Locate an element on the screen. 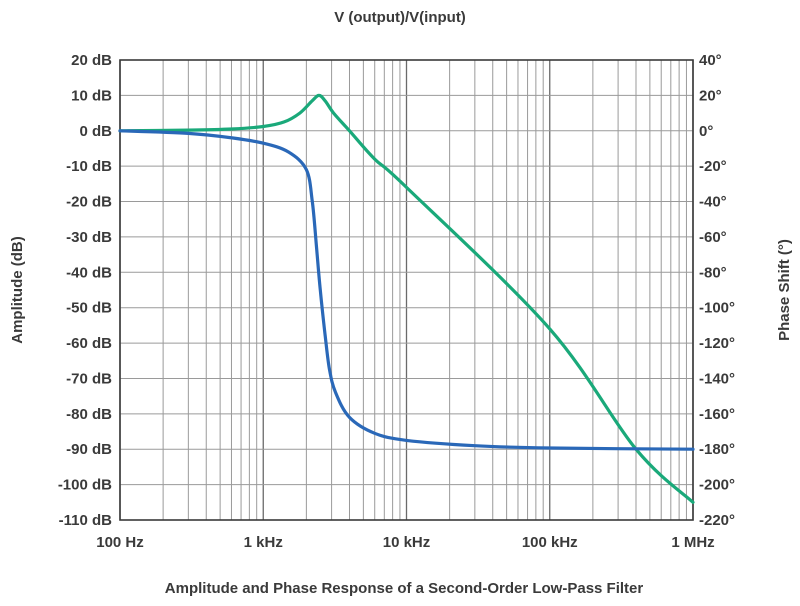 The image size is (800, 606). x-tick-label: 1 MHz is located at coordinates (692, 542).